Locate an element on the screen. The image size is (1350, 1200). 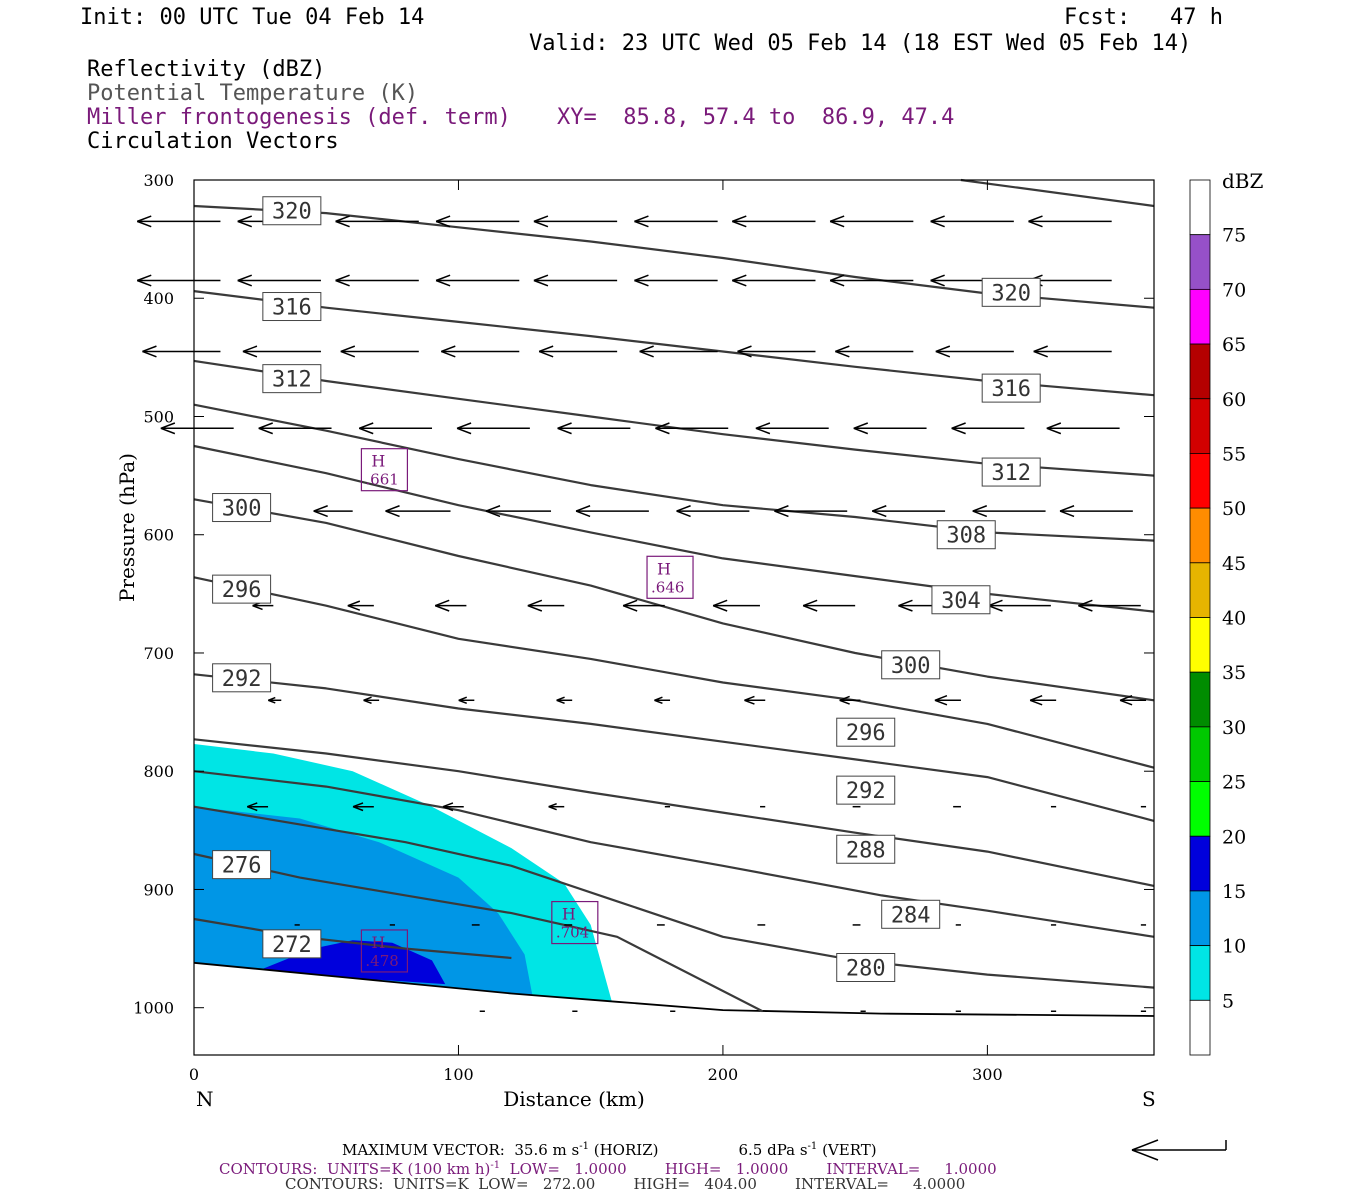
y-tick-label: 700 is located at coordinates (158, 653).